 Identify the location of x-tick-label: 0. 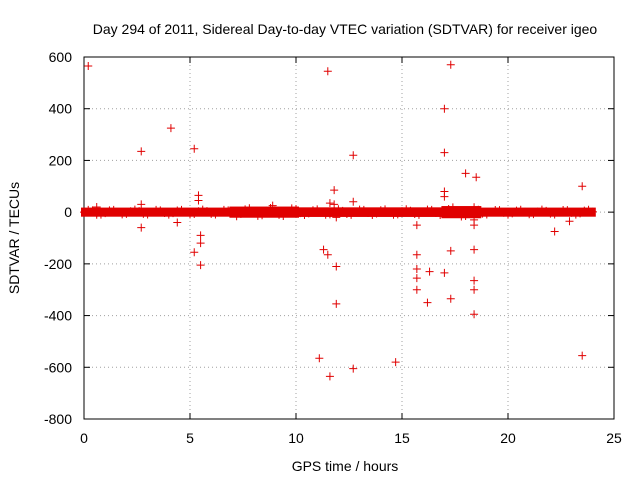
(84, 438).